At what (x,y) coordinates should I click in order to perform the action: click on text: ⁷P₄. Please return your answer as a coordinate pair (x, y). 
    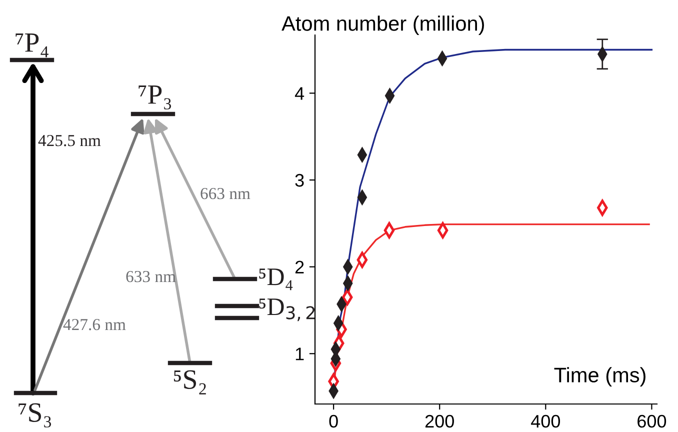
    Looking at the image, I should click on (32, 45).